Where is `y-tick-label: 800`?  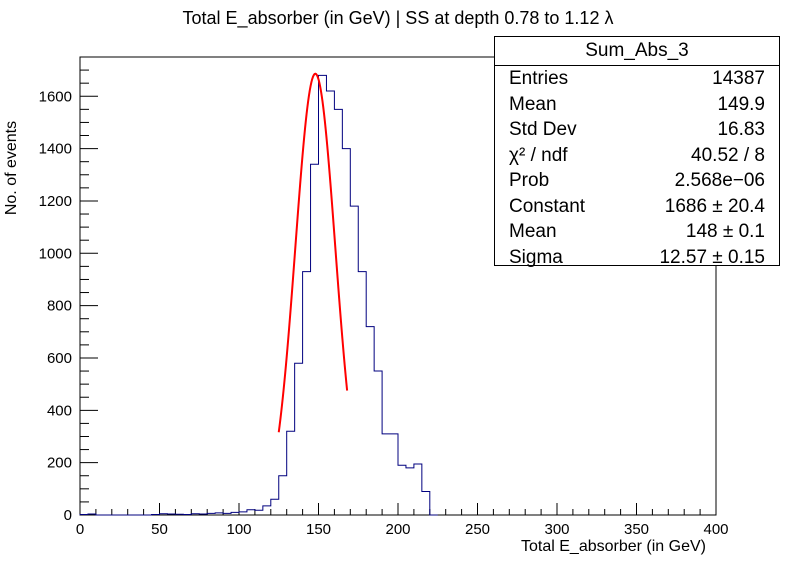
y-tick-label: 800 is located at coordinates (59, 306).